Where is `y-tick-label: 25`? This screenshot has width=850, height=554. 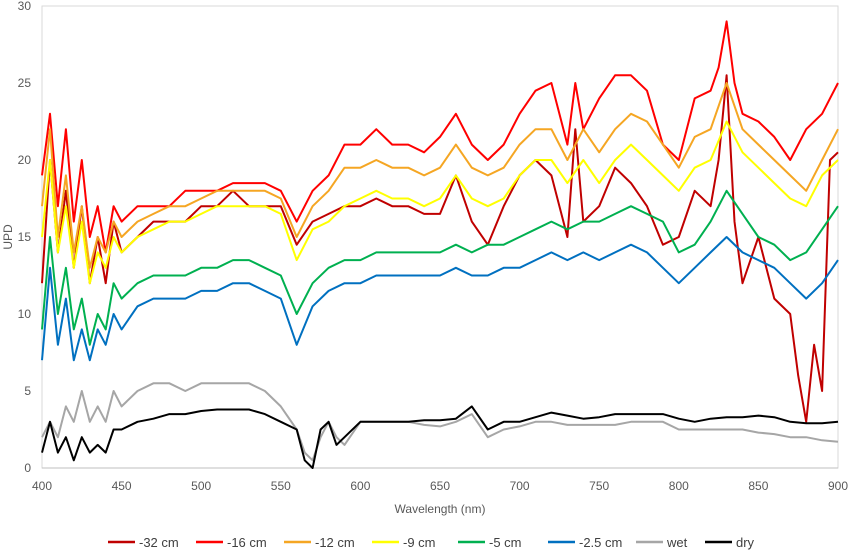
y-tick-label: 25 is located at coordinates (25, 83).